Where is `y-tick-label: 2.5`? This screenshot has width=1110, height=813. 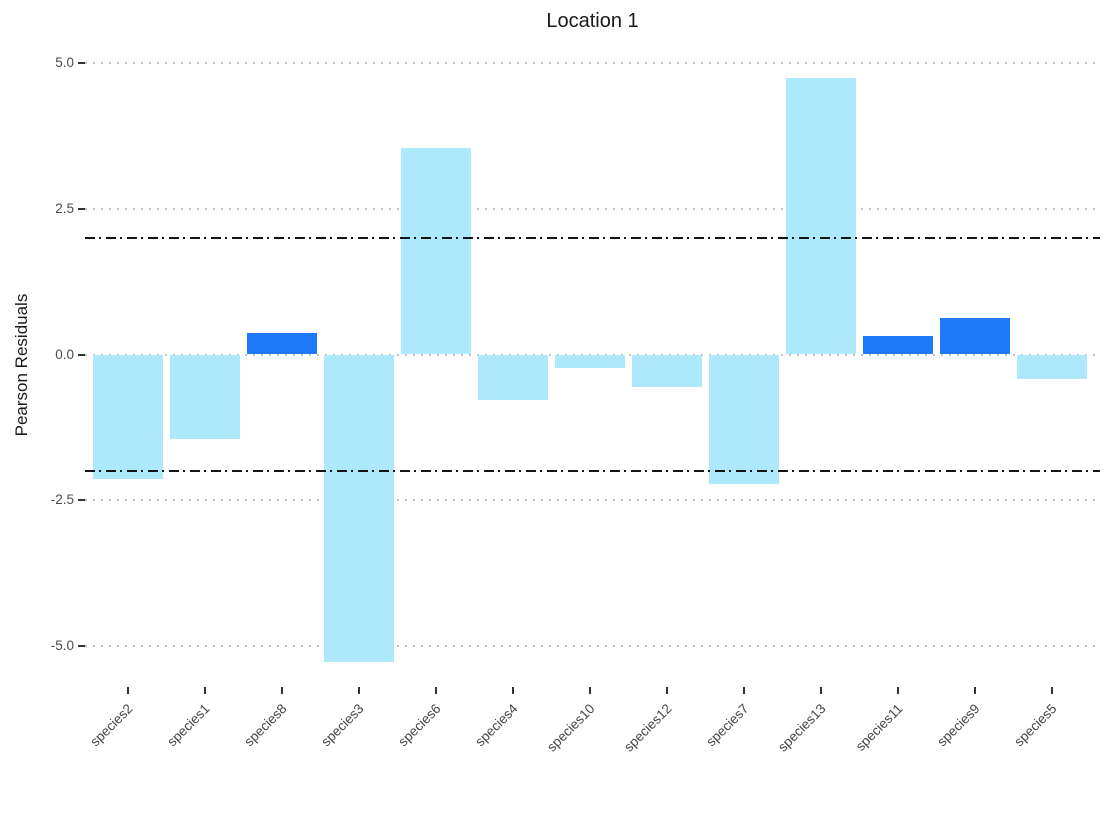 y-tick-label: 2.5 is located at coordinates (64, 208).